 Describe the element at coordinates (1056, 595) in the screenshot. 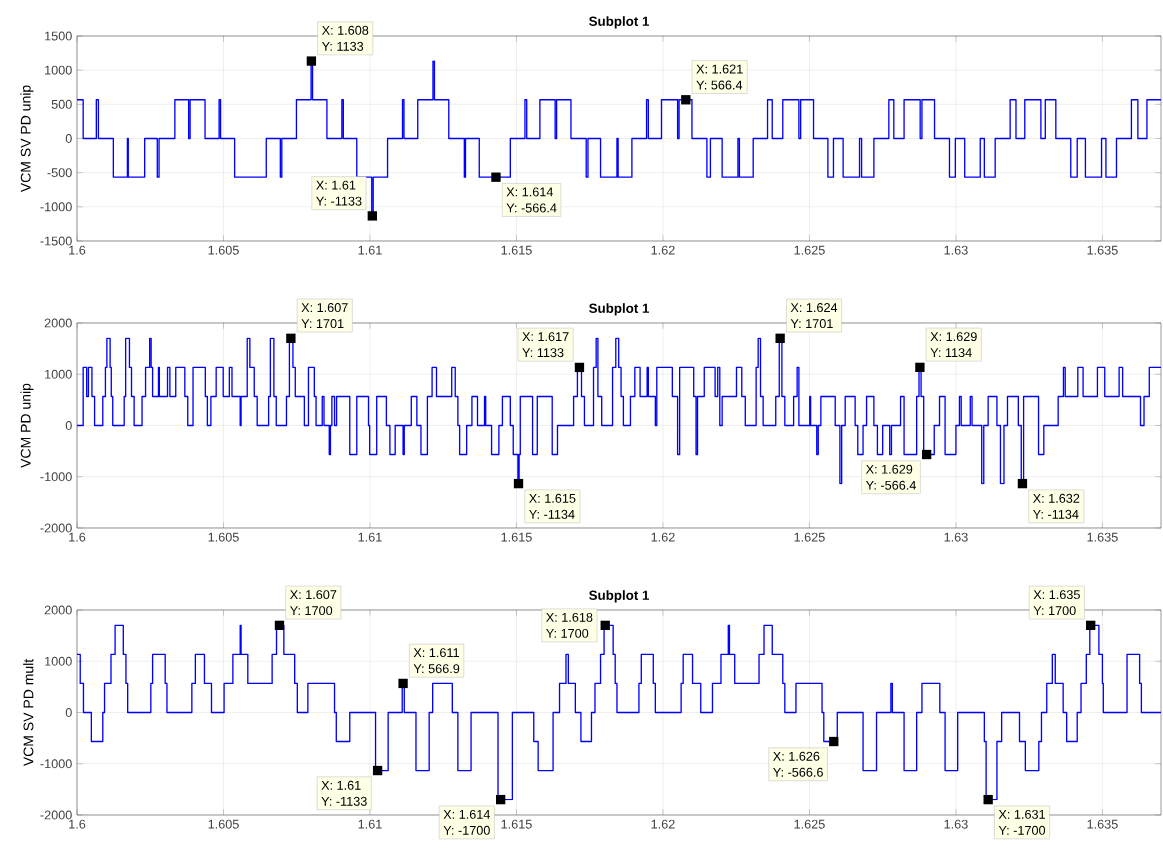

I see `annotation: X: 1.635` at that location.